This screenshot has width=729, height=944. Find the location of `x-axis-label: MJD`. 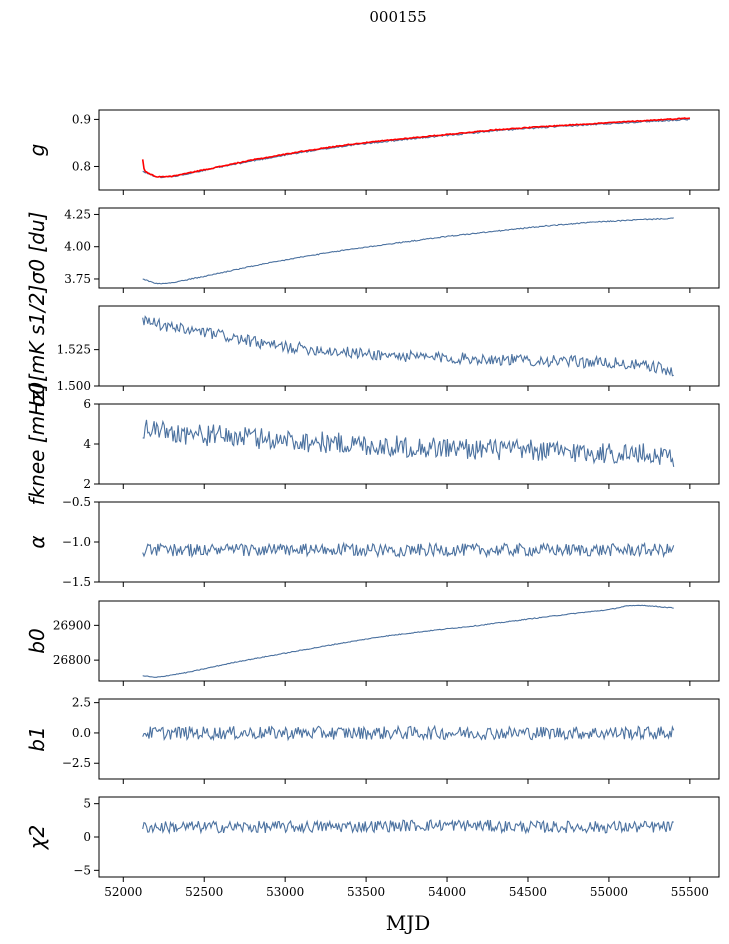

x-axis-label: MJD is located at coordinates (408, 923).